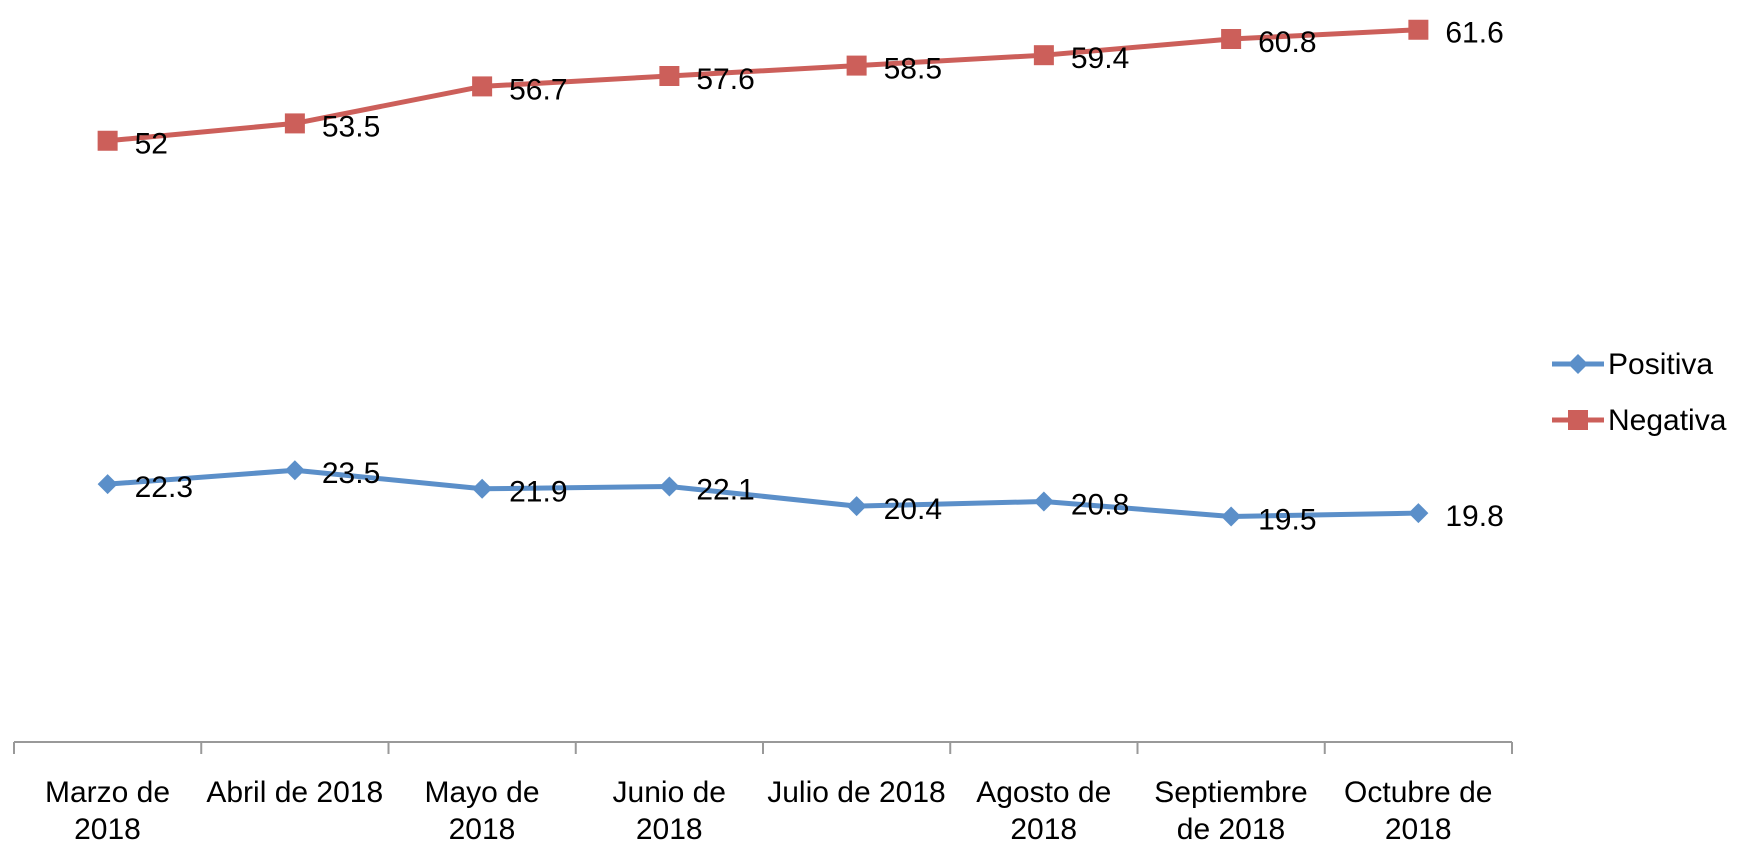 The width and height of the screenshot is (1746, 850). What do you see at coordinates (351, 473) in the screenshot?
I see `data-label: 23.5` at bounding box center [351, 473].